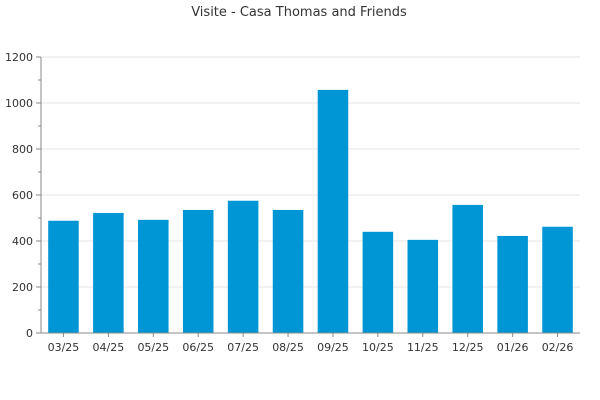 This screenshot has height=400, width=600. What do you see at coordinates (19, 57) in the screenshot?
I see `y-tick-label: 1200` at bounding box center [19, 57].